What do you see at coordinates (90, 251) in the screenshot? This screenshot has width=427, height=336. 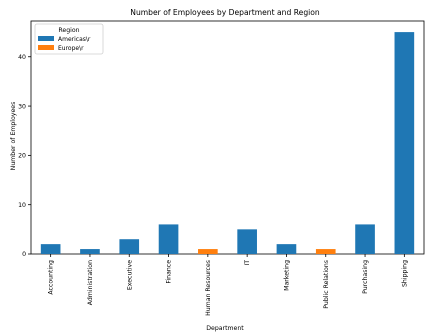 I see `bar-administration` at bounding box center [90, 251].